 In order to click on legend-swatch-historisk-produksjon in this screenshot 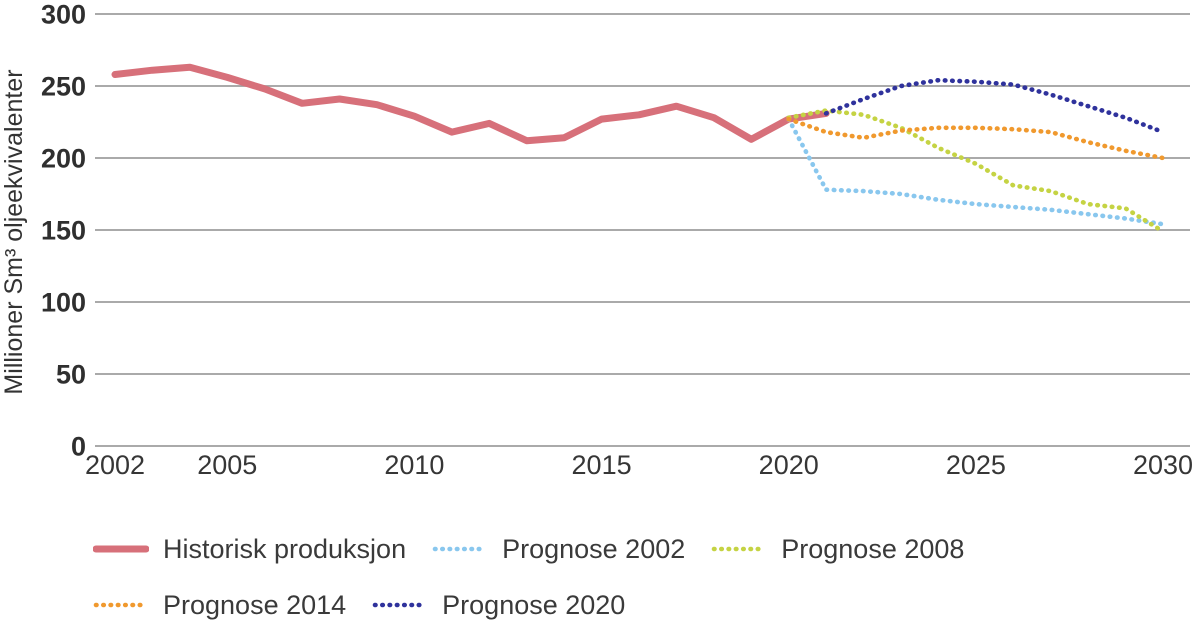, I will do `click(121, 549)`.